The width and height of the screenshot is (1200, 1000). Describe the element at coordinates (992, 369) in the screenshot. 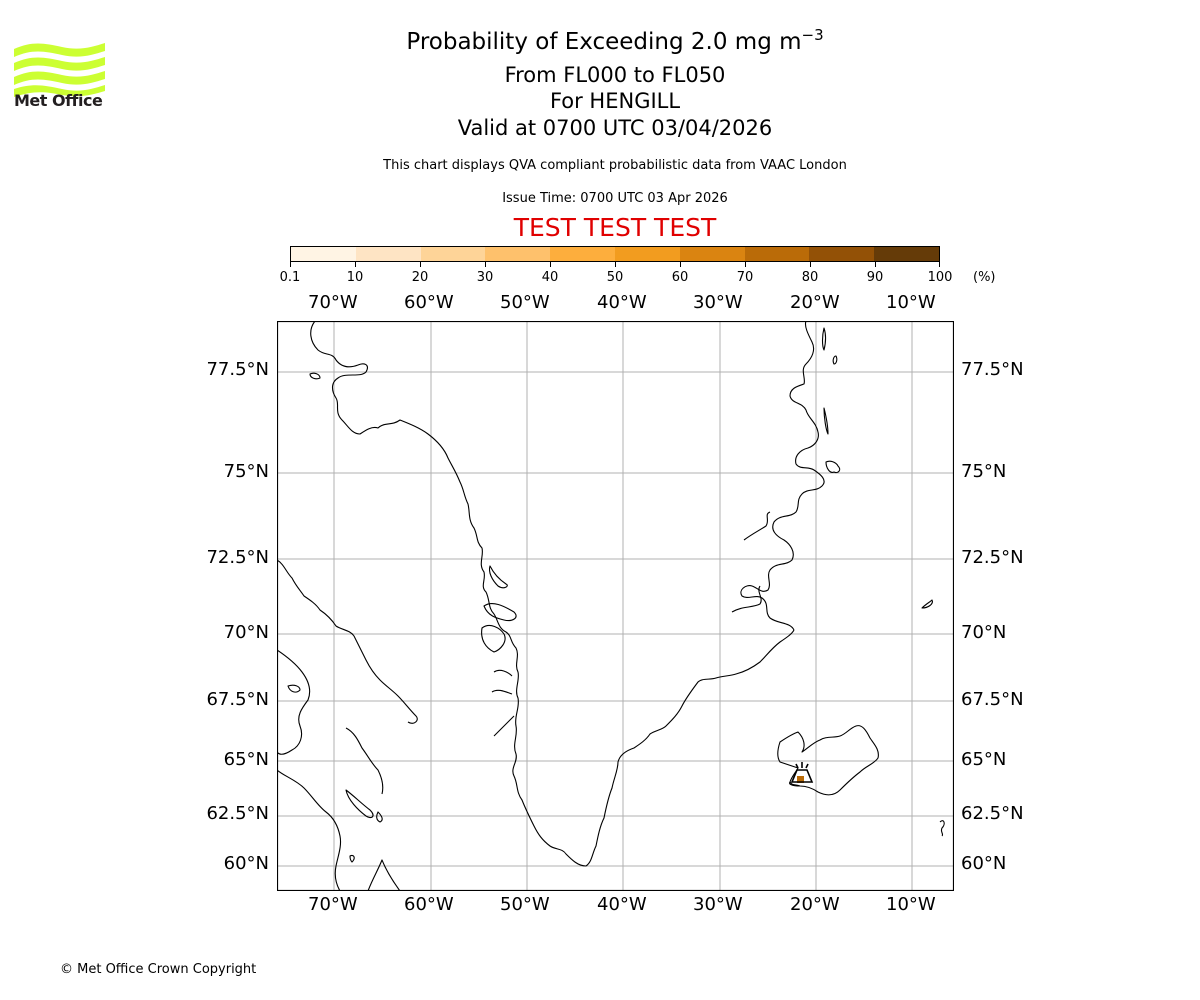

I see `lat-label-right: 77.5°N` at that location.